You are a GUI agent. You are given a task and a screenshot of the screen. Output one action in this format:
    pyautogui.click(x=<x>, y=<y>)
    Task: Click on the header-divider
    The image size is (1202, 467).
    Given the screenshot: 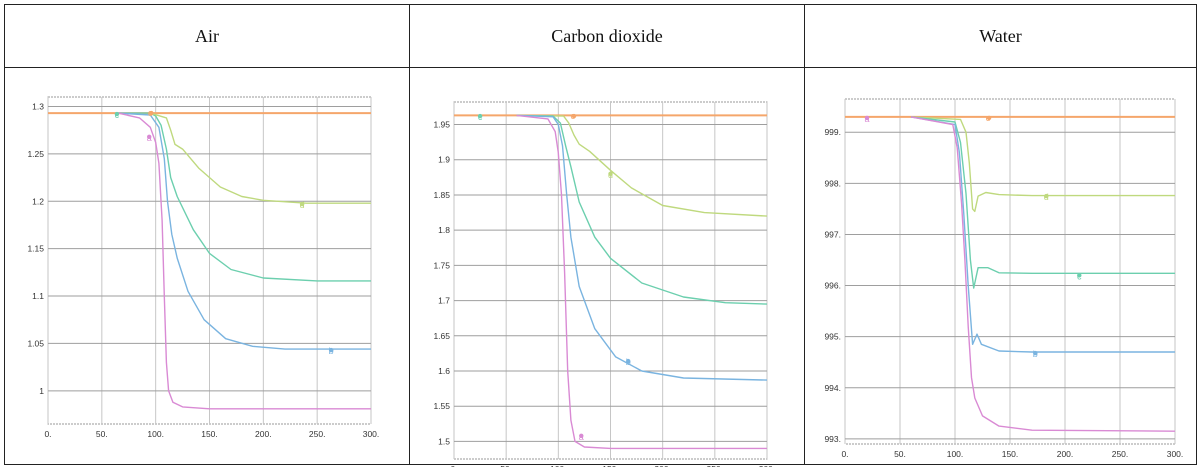 What is the action you would take?
    pyautogui.click(x=600, y=67)
    